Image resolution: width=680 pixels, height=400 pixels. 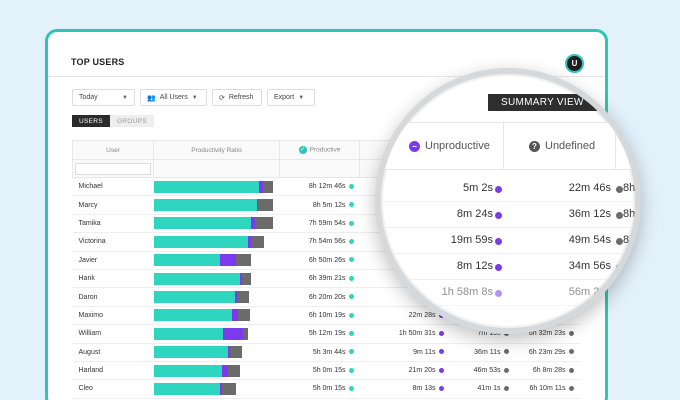 What do you see at coordinates (508, 241) in the screenshot?
I see `magnified-row: 19m 59s 49m 54s 8h` at bounding box center [508, 241].